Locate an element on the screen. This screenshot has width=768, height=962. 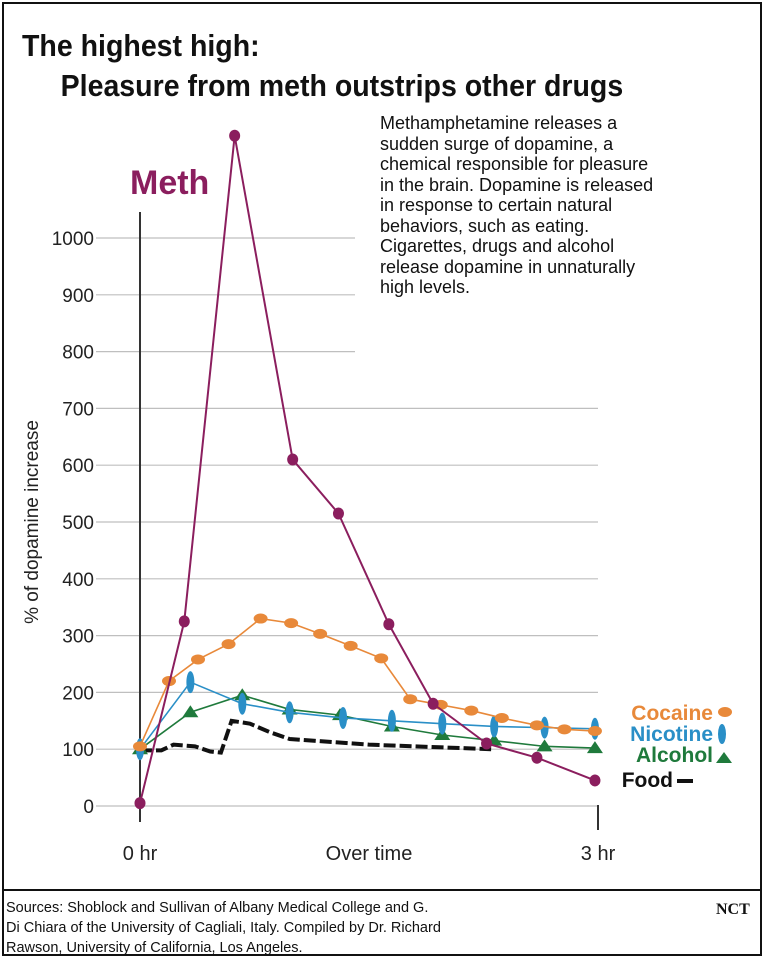
y-axis-label: % of dopamine increase is located at coordinates (32, 522).